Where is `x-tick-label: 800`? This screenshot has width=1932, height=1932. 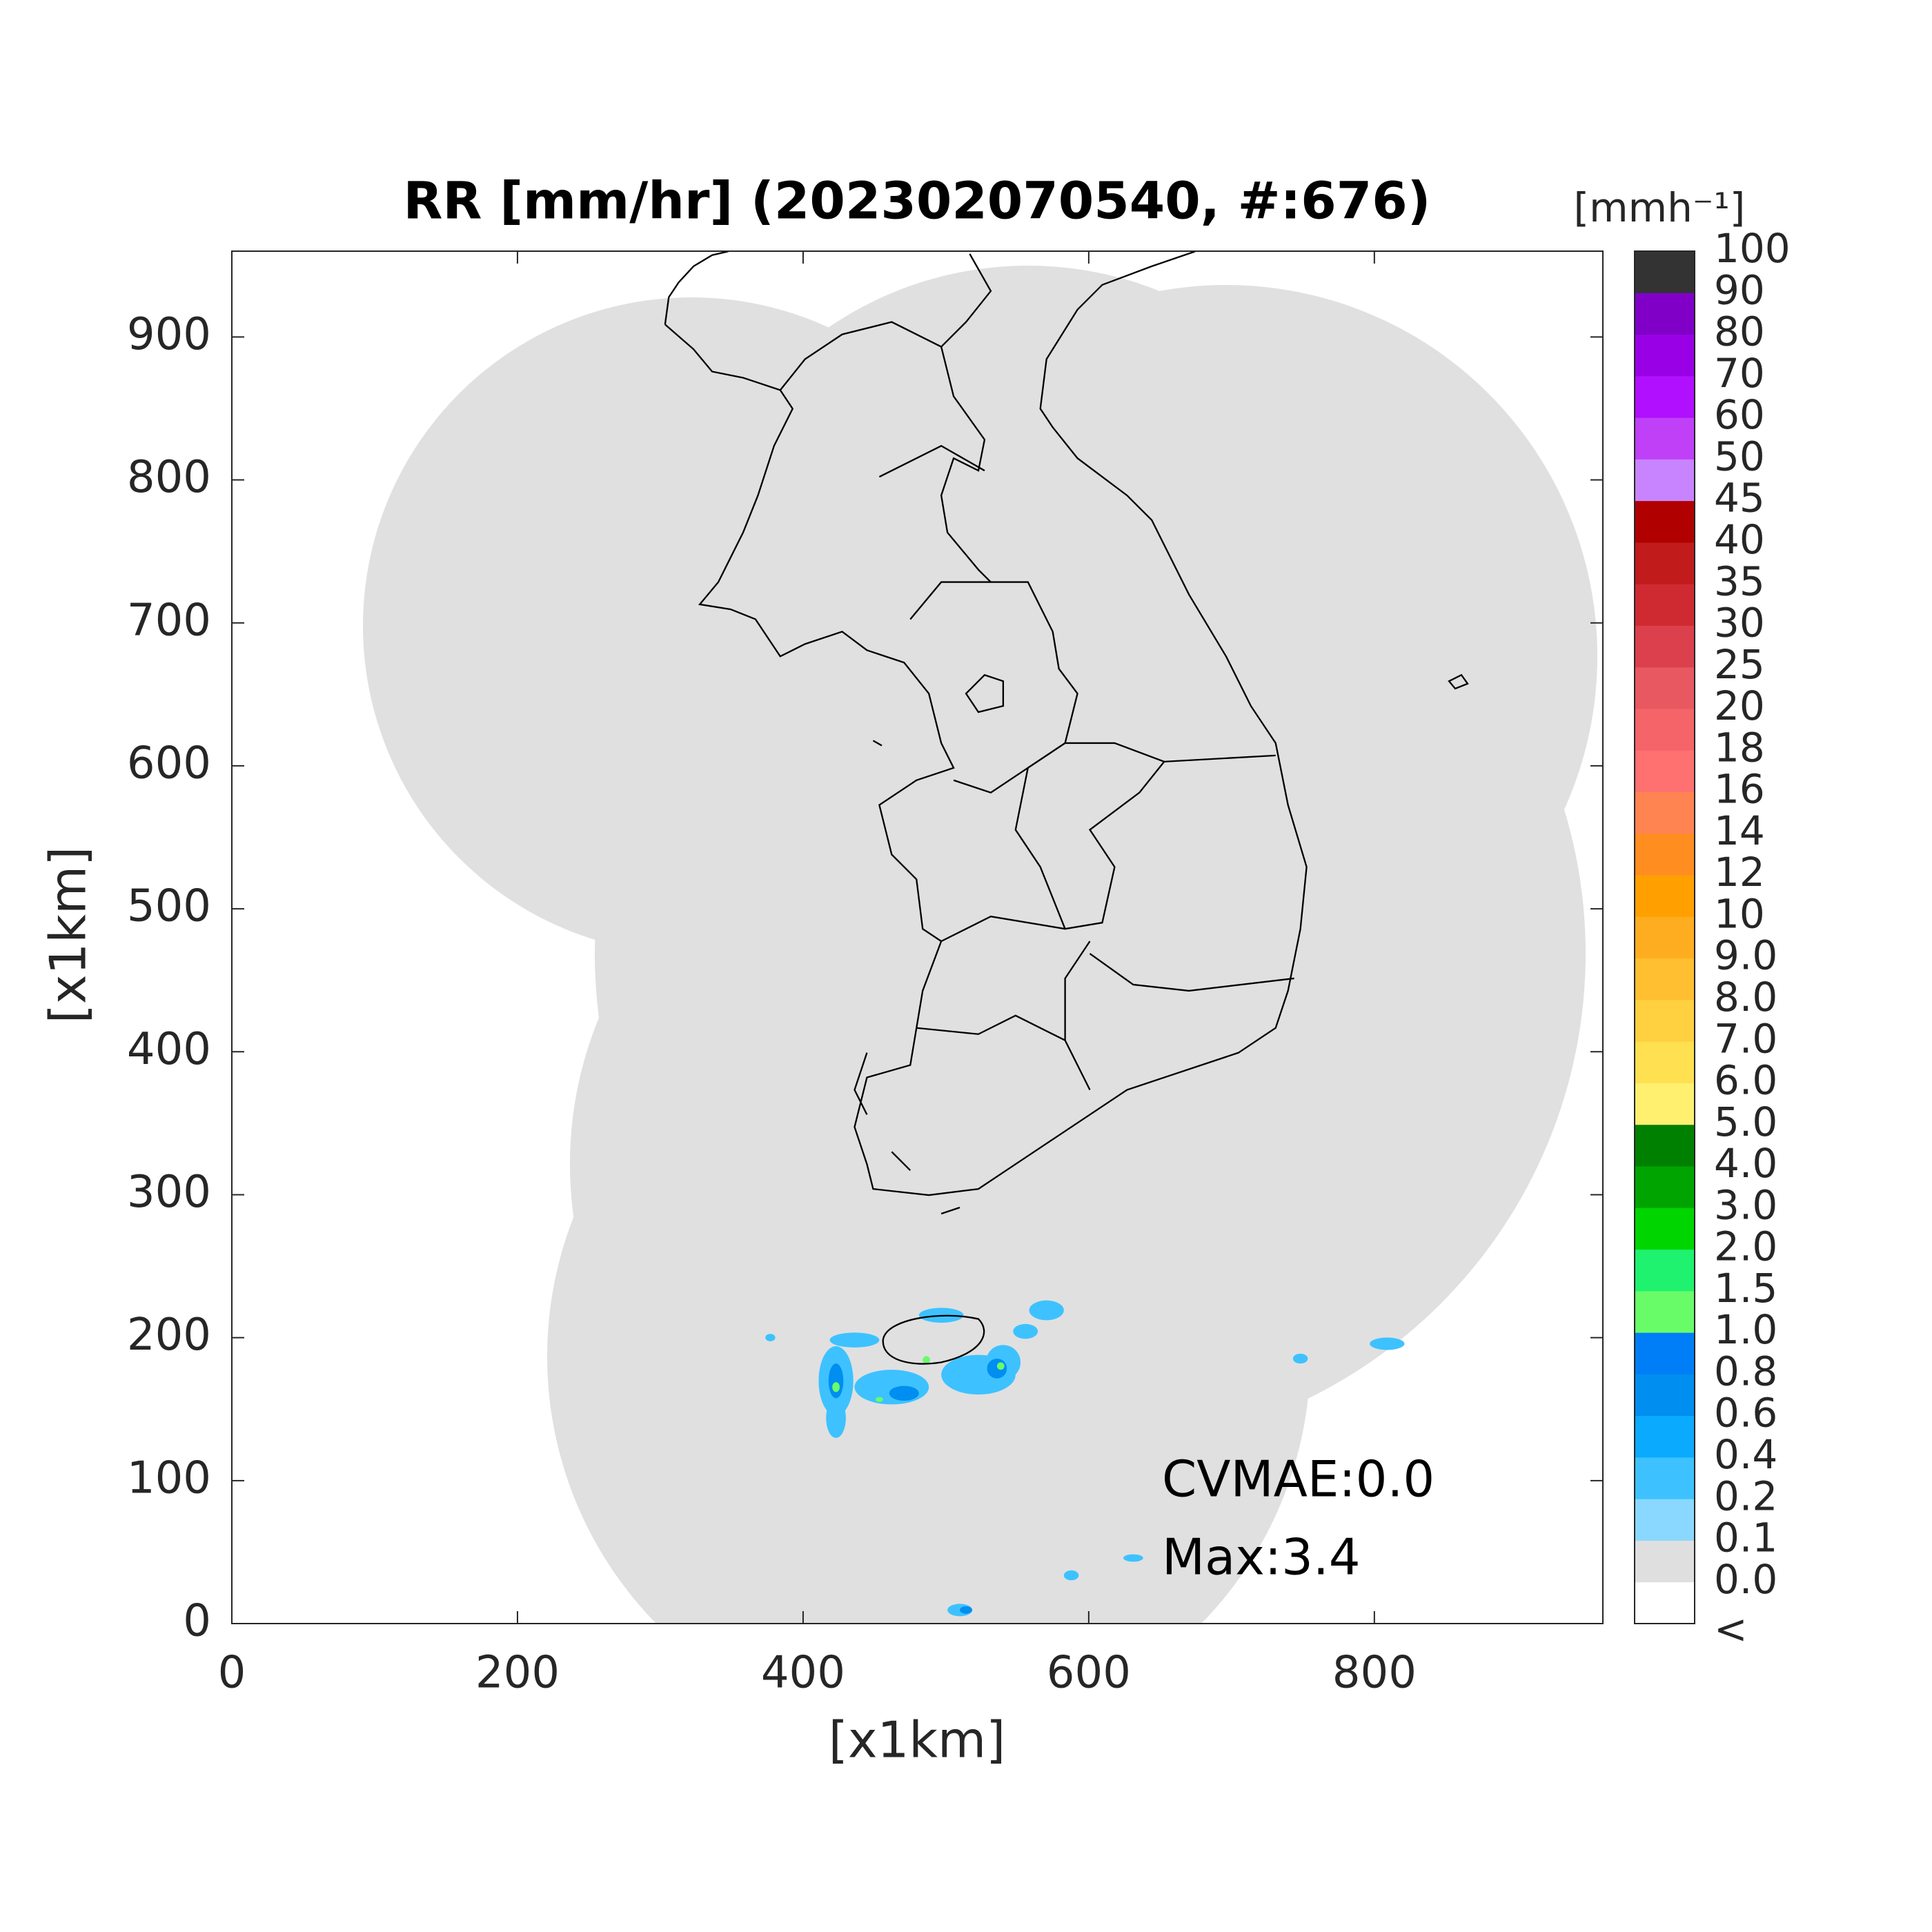 x-tick-label: 800 is located at coordinates (1374, 1673).